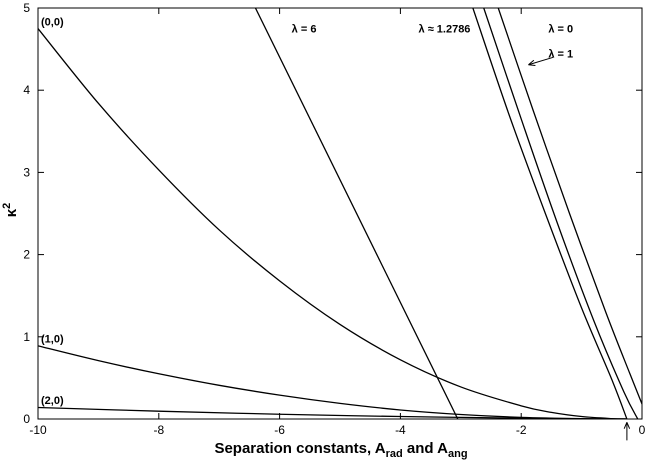 The width and height of the screenshot is (649, 462). I want to click on annotation-3: λ = 6, so click(304, 30).